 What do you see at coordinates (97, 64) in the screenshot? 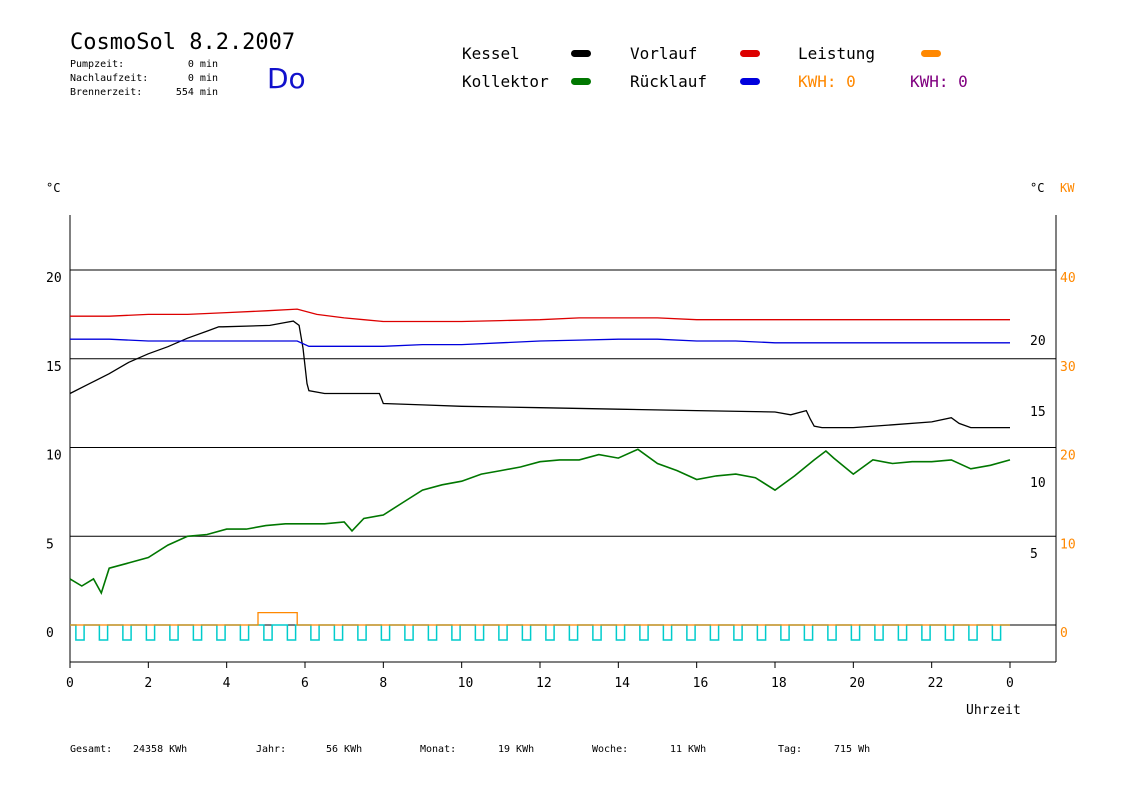
I see `pump-time-label: Pumpzeit:` at bounding box center [97, 64].